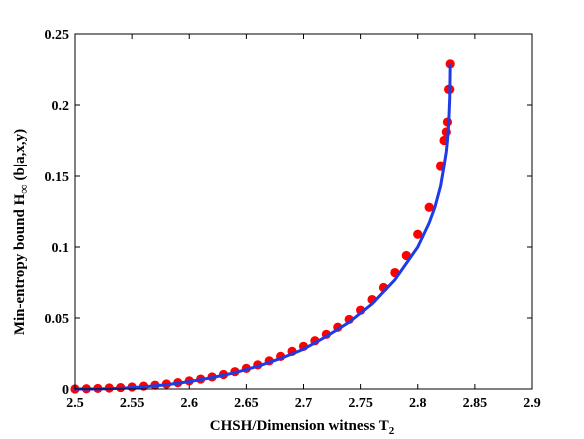  What do you see at coordinates (475, 403) in the screenshot?
I see `x-tick-label: 2.85` at bounding box center [475, 403].